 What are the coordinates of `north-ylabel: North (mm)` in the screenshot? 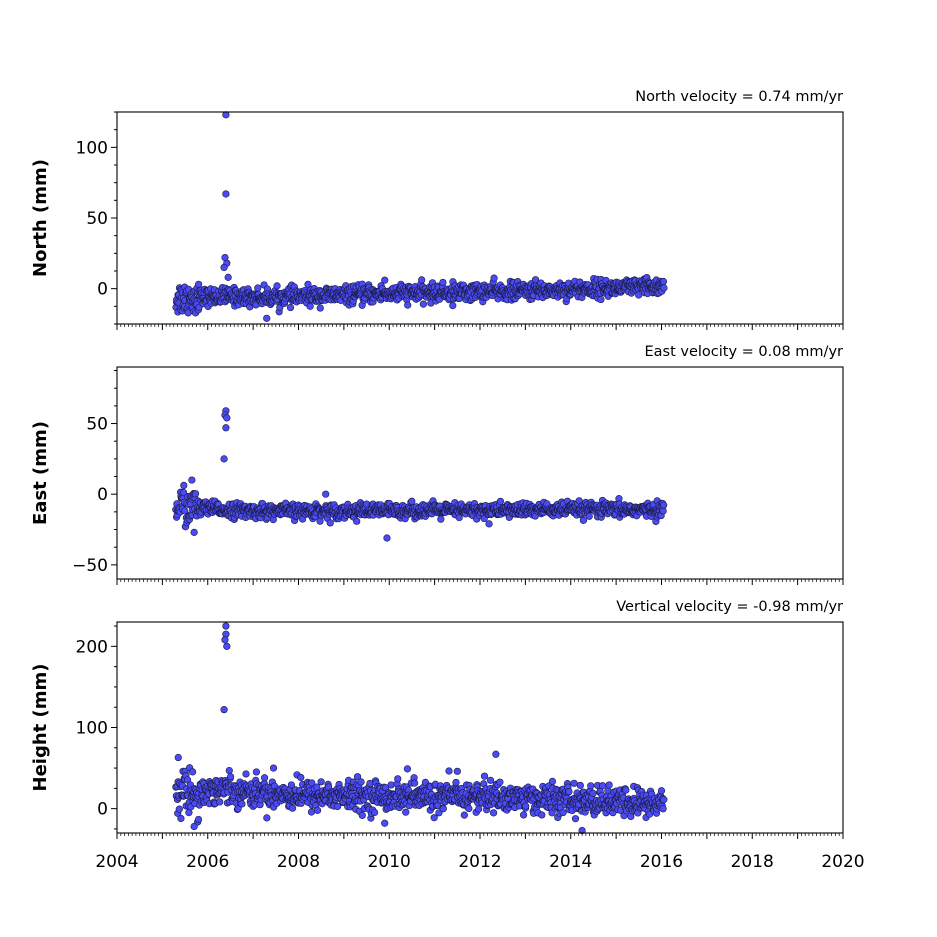 It's located at (40, 218).